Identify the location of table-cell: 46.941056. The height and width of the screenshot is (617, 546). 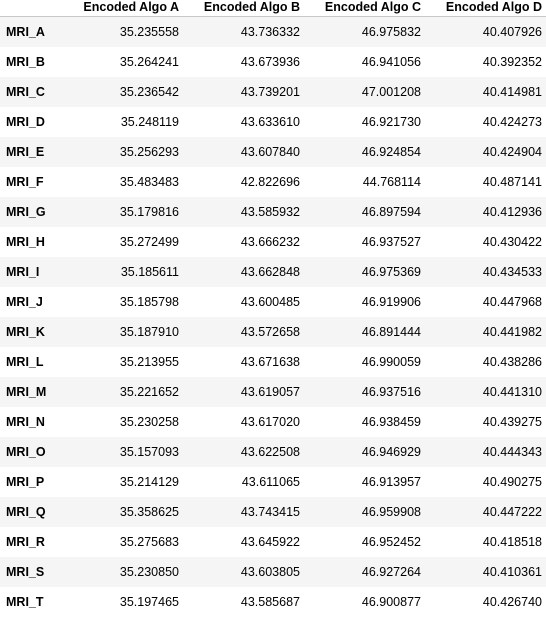
(391, 61).